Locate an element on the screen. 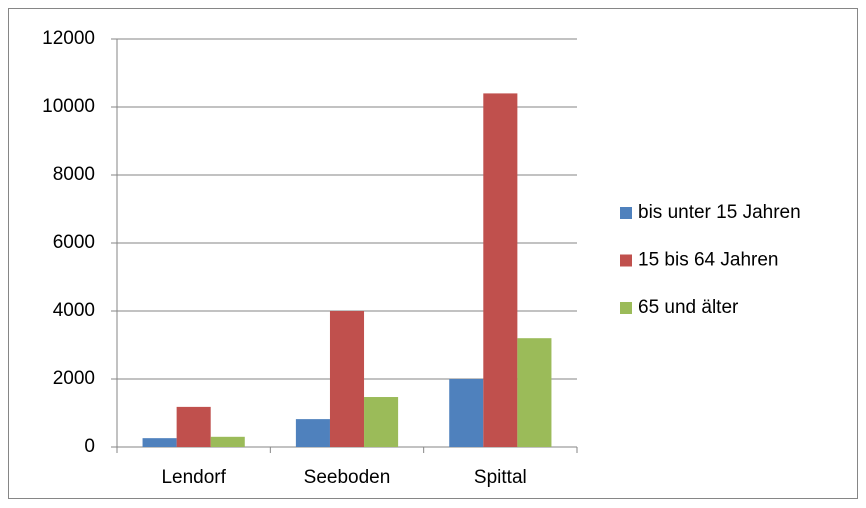  y-tick-label: 8000 is located at coordinates (74, 174).